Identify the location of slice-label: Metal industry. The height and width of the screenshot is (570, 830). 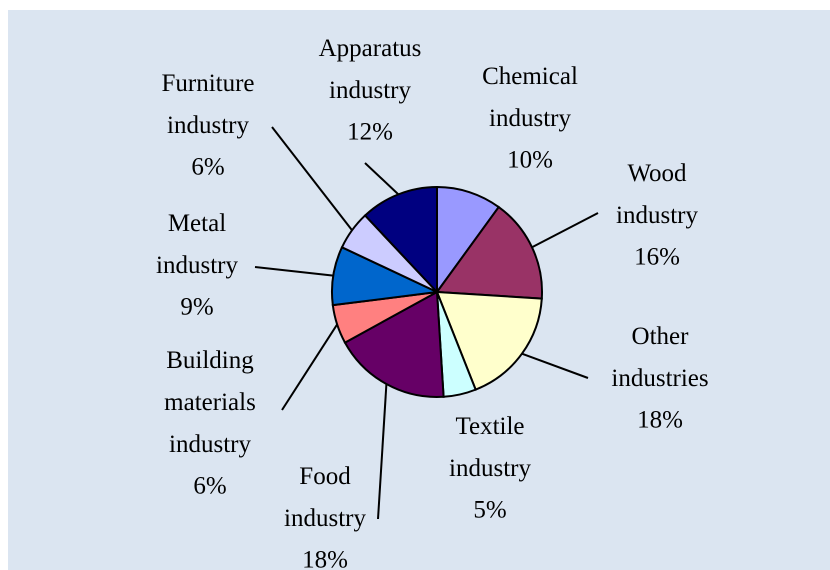
(197, 244).